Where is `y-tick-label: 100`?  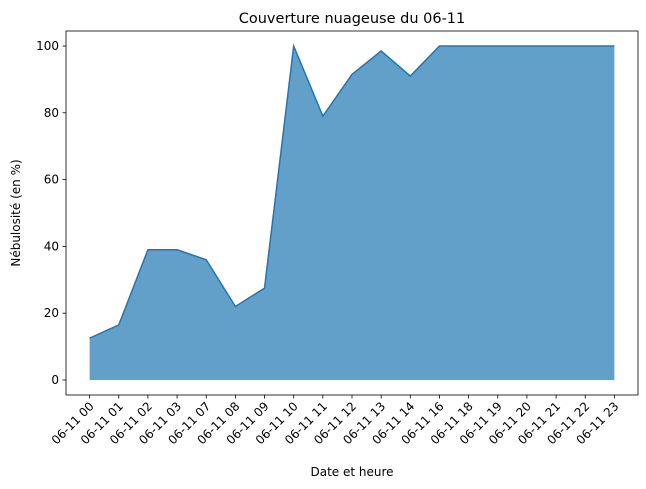
y-tick-label: 100 is located at coordinates (47, 46).